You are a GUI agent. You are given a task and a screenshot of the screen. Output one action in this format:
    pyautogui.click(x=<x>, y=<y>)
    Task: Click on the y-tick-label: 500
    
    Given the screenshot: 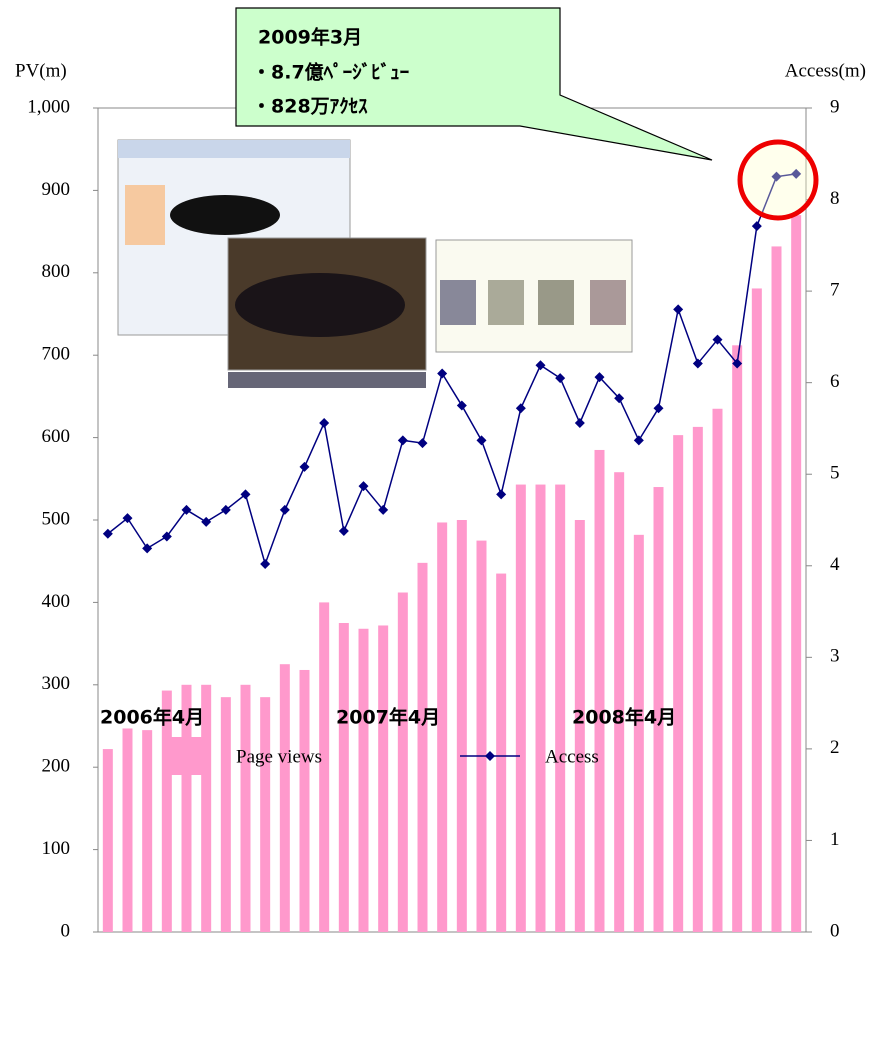 What is the action you would take?
    pyautogui.click(x=56, y=518)
    